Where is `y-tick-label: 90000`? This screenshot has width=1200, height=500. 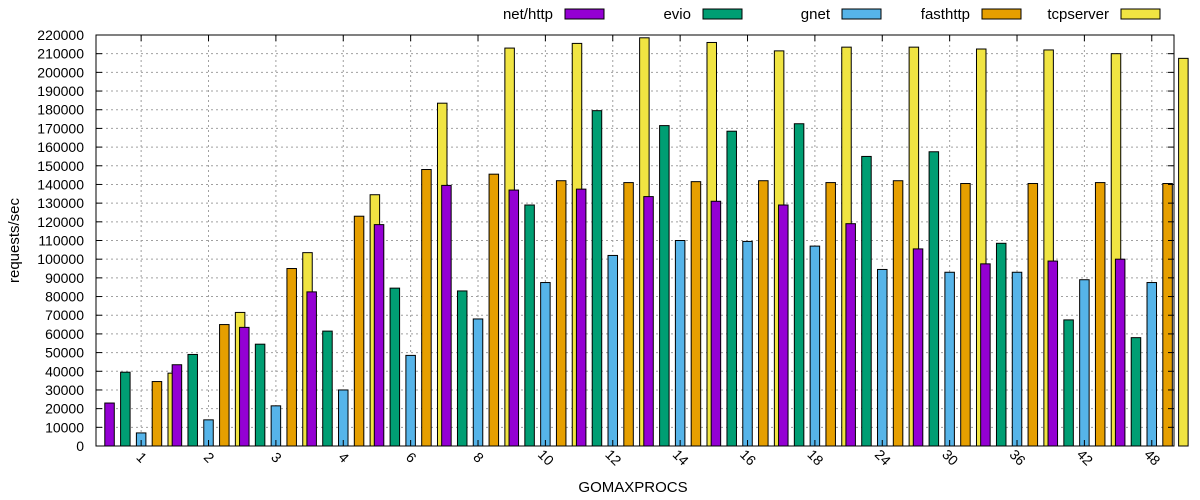 y-tick-label: 90000 is located at coordinates (64, 278).